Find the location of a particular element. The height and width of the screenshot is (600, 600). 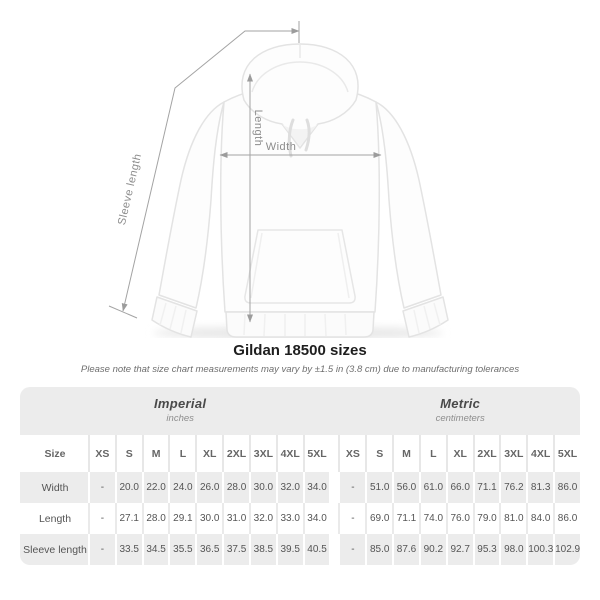

left-sleeve is located at coordinates (191, 205).